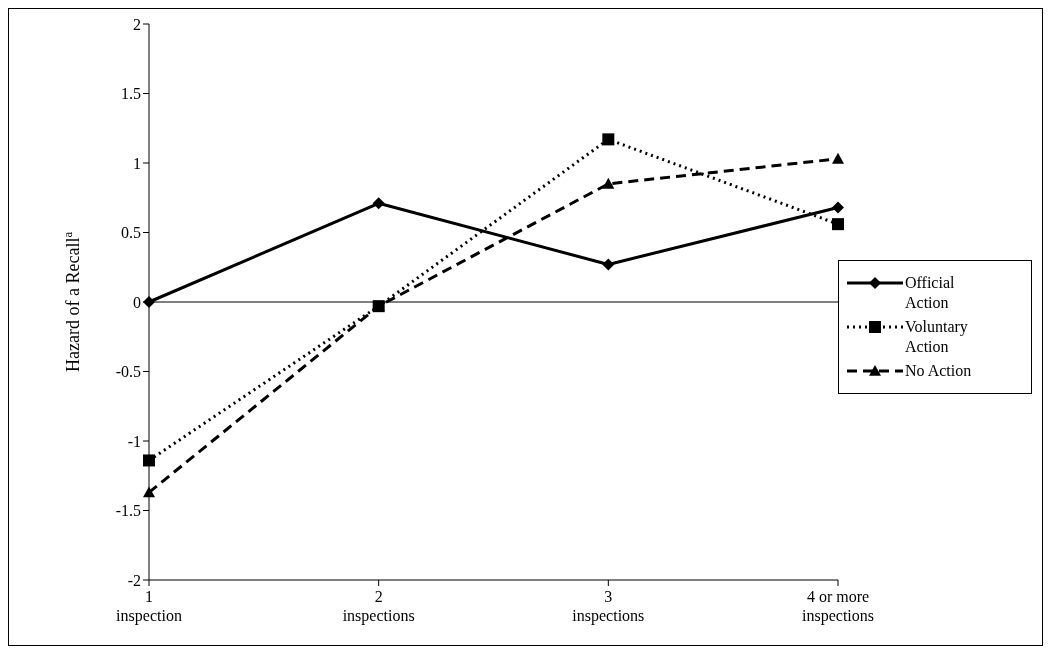 This screenshot has width=1053, height=656. Describe the element at coordinates (134, 580) in the screenshot. I see `y-tick-label: -2` at that location.